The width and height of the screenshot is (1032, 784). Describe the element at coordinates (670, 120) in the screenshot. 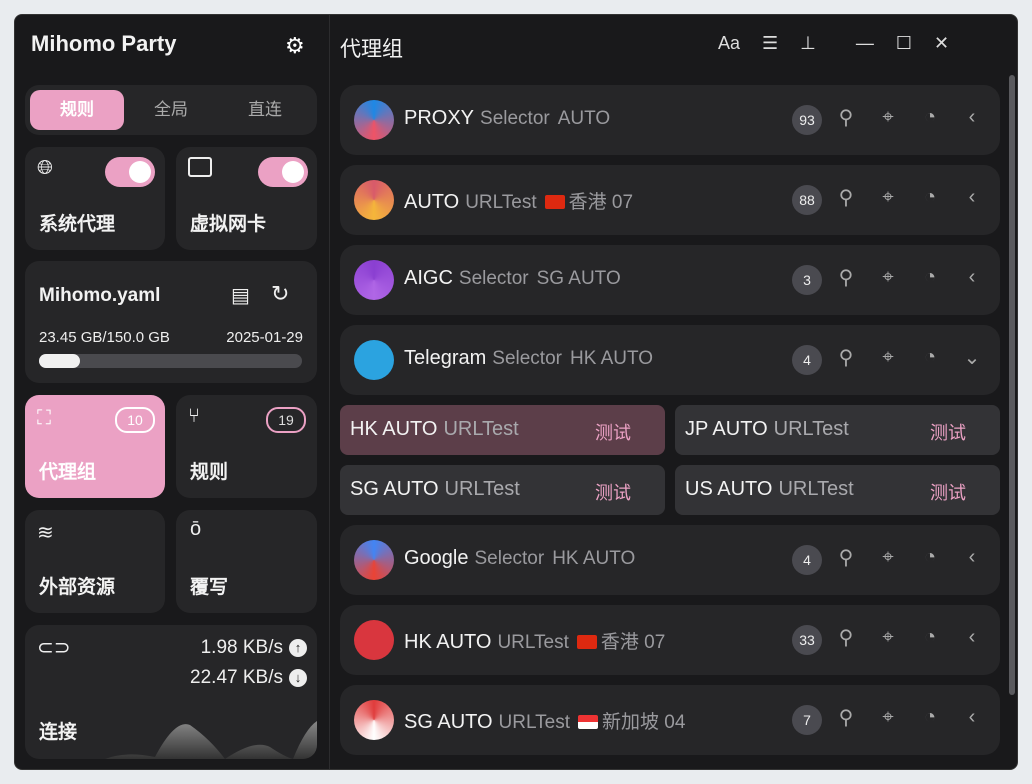

I see `proxy-group-row: PROXY Selector AUTO 93 ⚲ ⌖ ◔ ‹` at that location.